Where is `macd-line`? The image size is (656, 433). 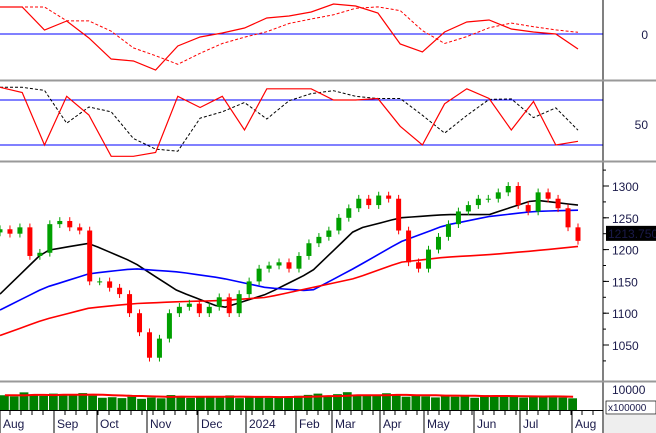 macd-line is located at coordinates (289, 37).